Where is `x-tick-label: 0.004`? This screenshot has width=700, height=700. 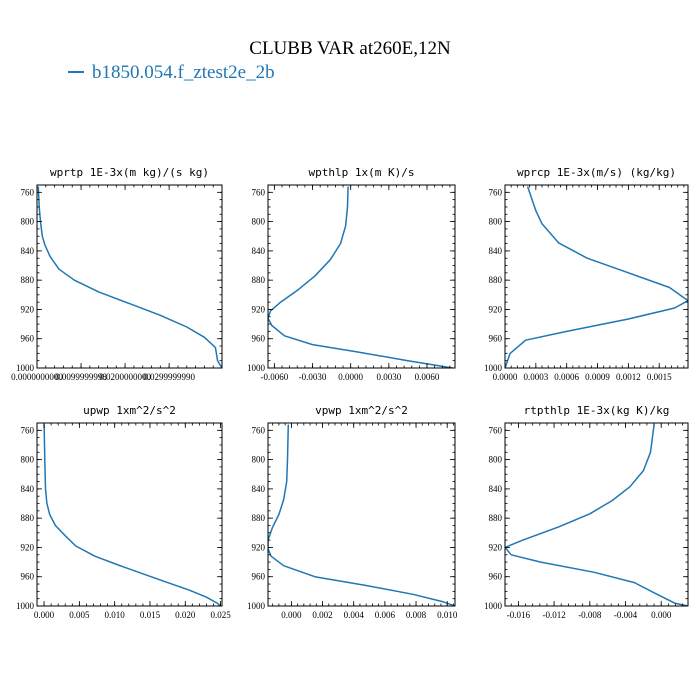 x-tick-label: 0.004 is located at coordinates (354, 615).